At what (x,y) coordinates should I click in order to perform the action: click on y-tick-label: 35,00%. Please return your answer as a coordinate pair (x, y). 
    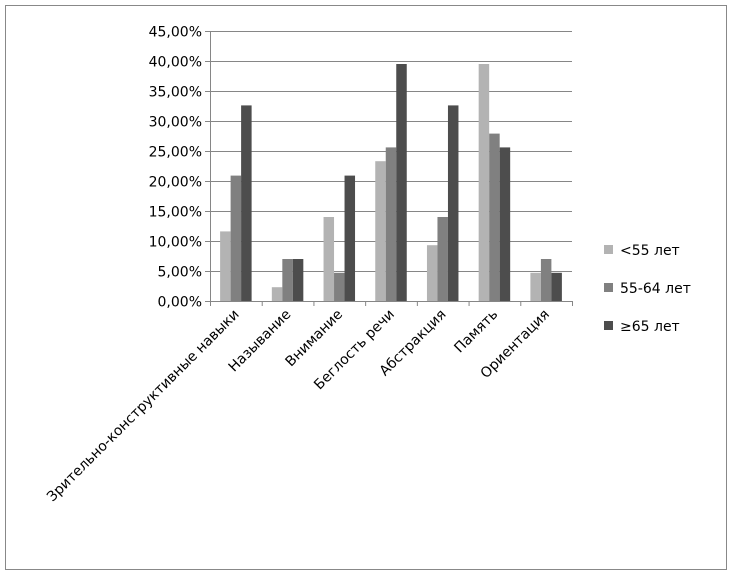
    Looking at the image, I should click on (175, 93).